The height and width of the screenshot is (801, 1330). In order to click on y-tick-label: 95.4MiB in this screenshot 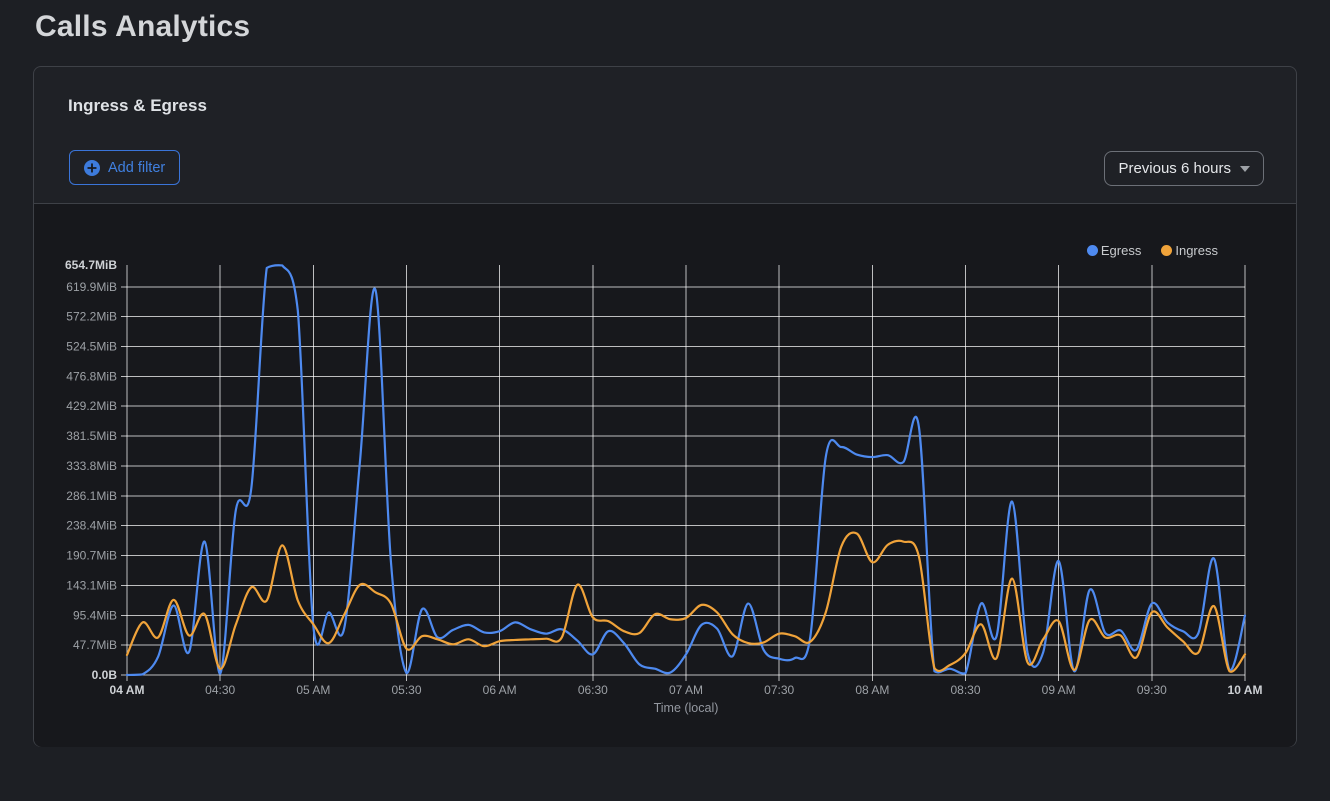, I will do `click(95, 615)`.